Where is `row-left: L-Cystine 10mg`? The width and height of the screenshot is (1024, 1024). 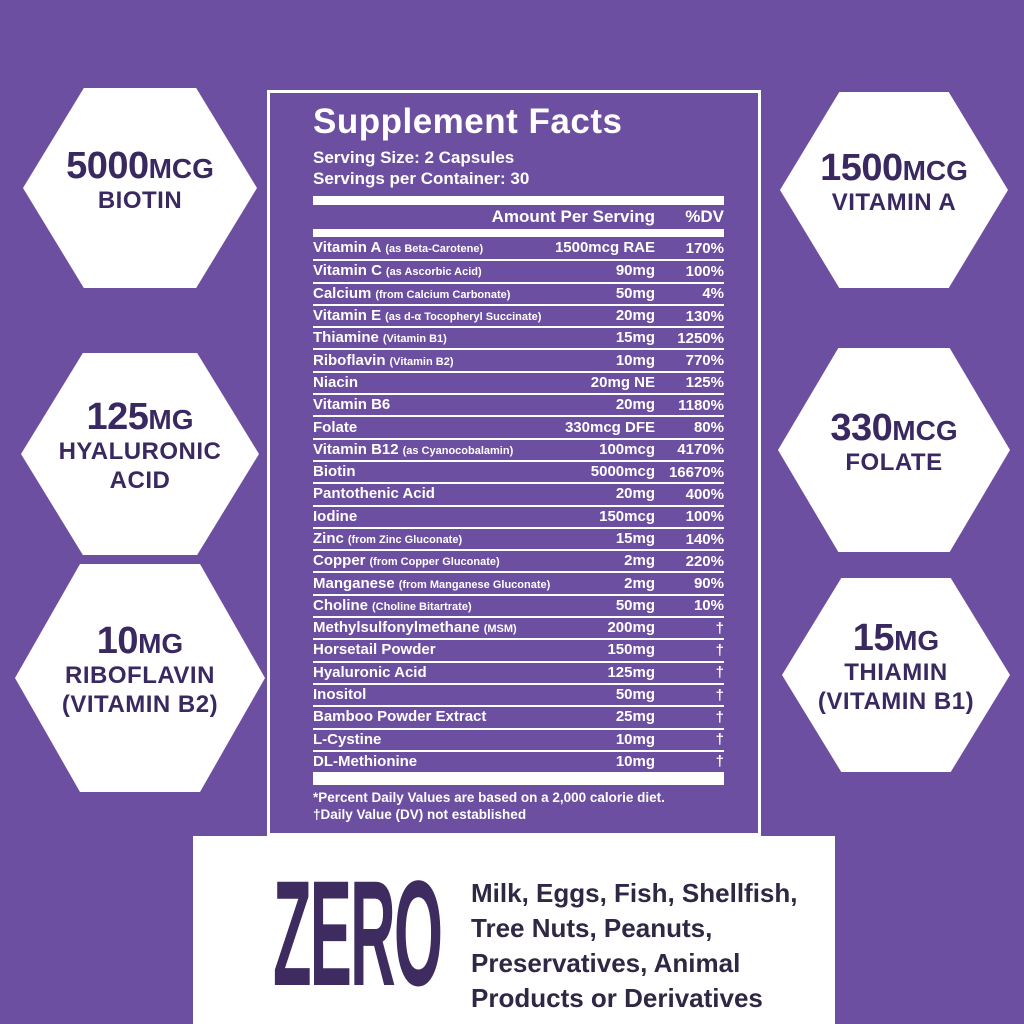
row-left: L-Cystine 10mg is located at coordinates (484, 740).